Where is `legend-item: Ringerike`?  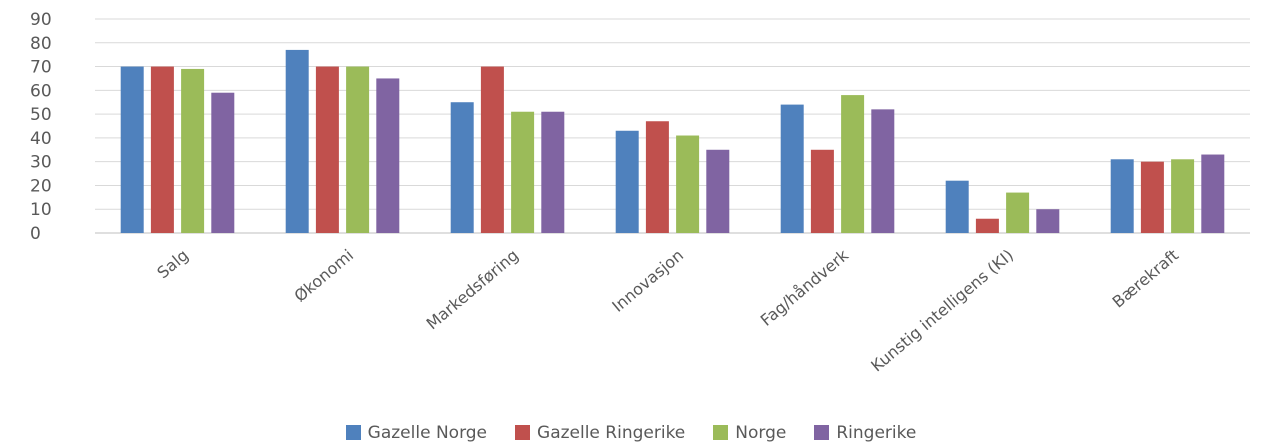 legend-item: Ringerike is located at coordinates (865, 433).